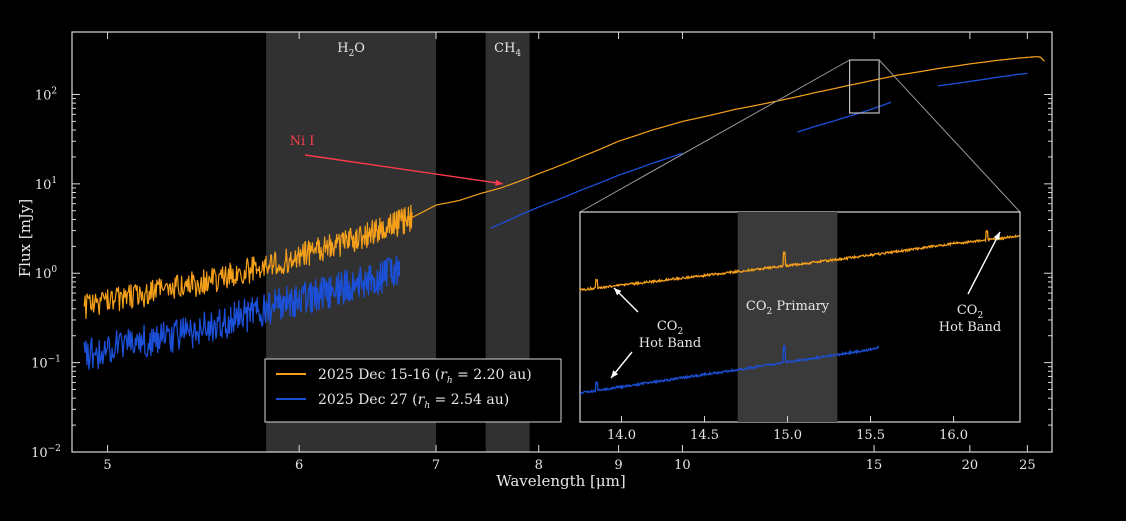 This screenshot has height=521, width=1126. I want to click on band-label-sub: 4, so click(518, 54).